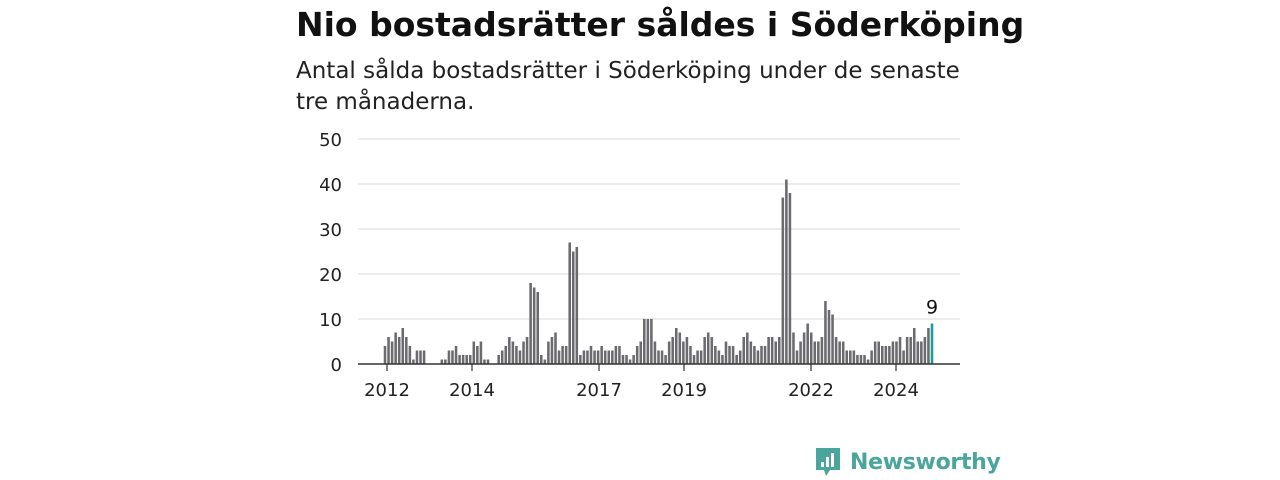  I want to click on y-tick-label: 50, so click(330, 140).